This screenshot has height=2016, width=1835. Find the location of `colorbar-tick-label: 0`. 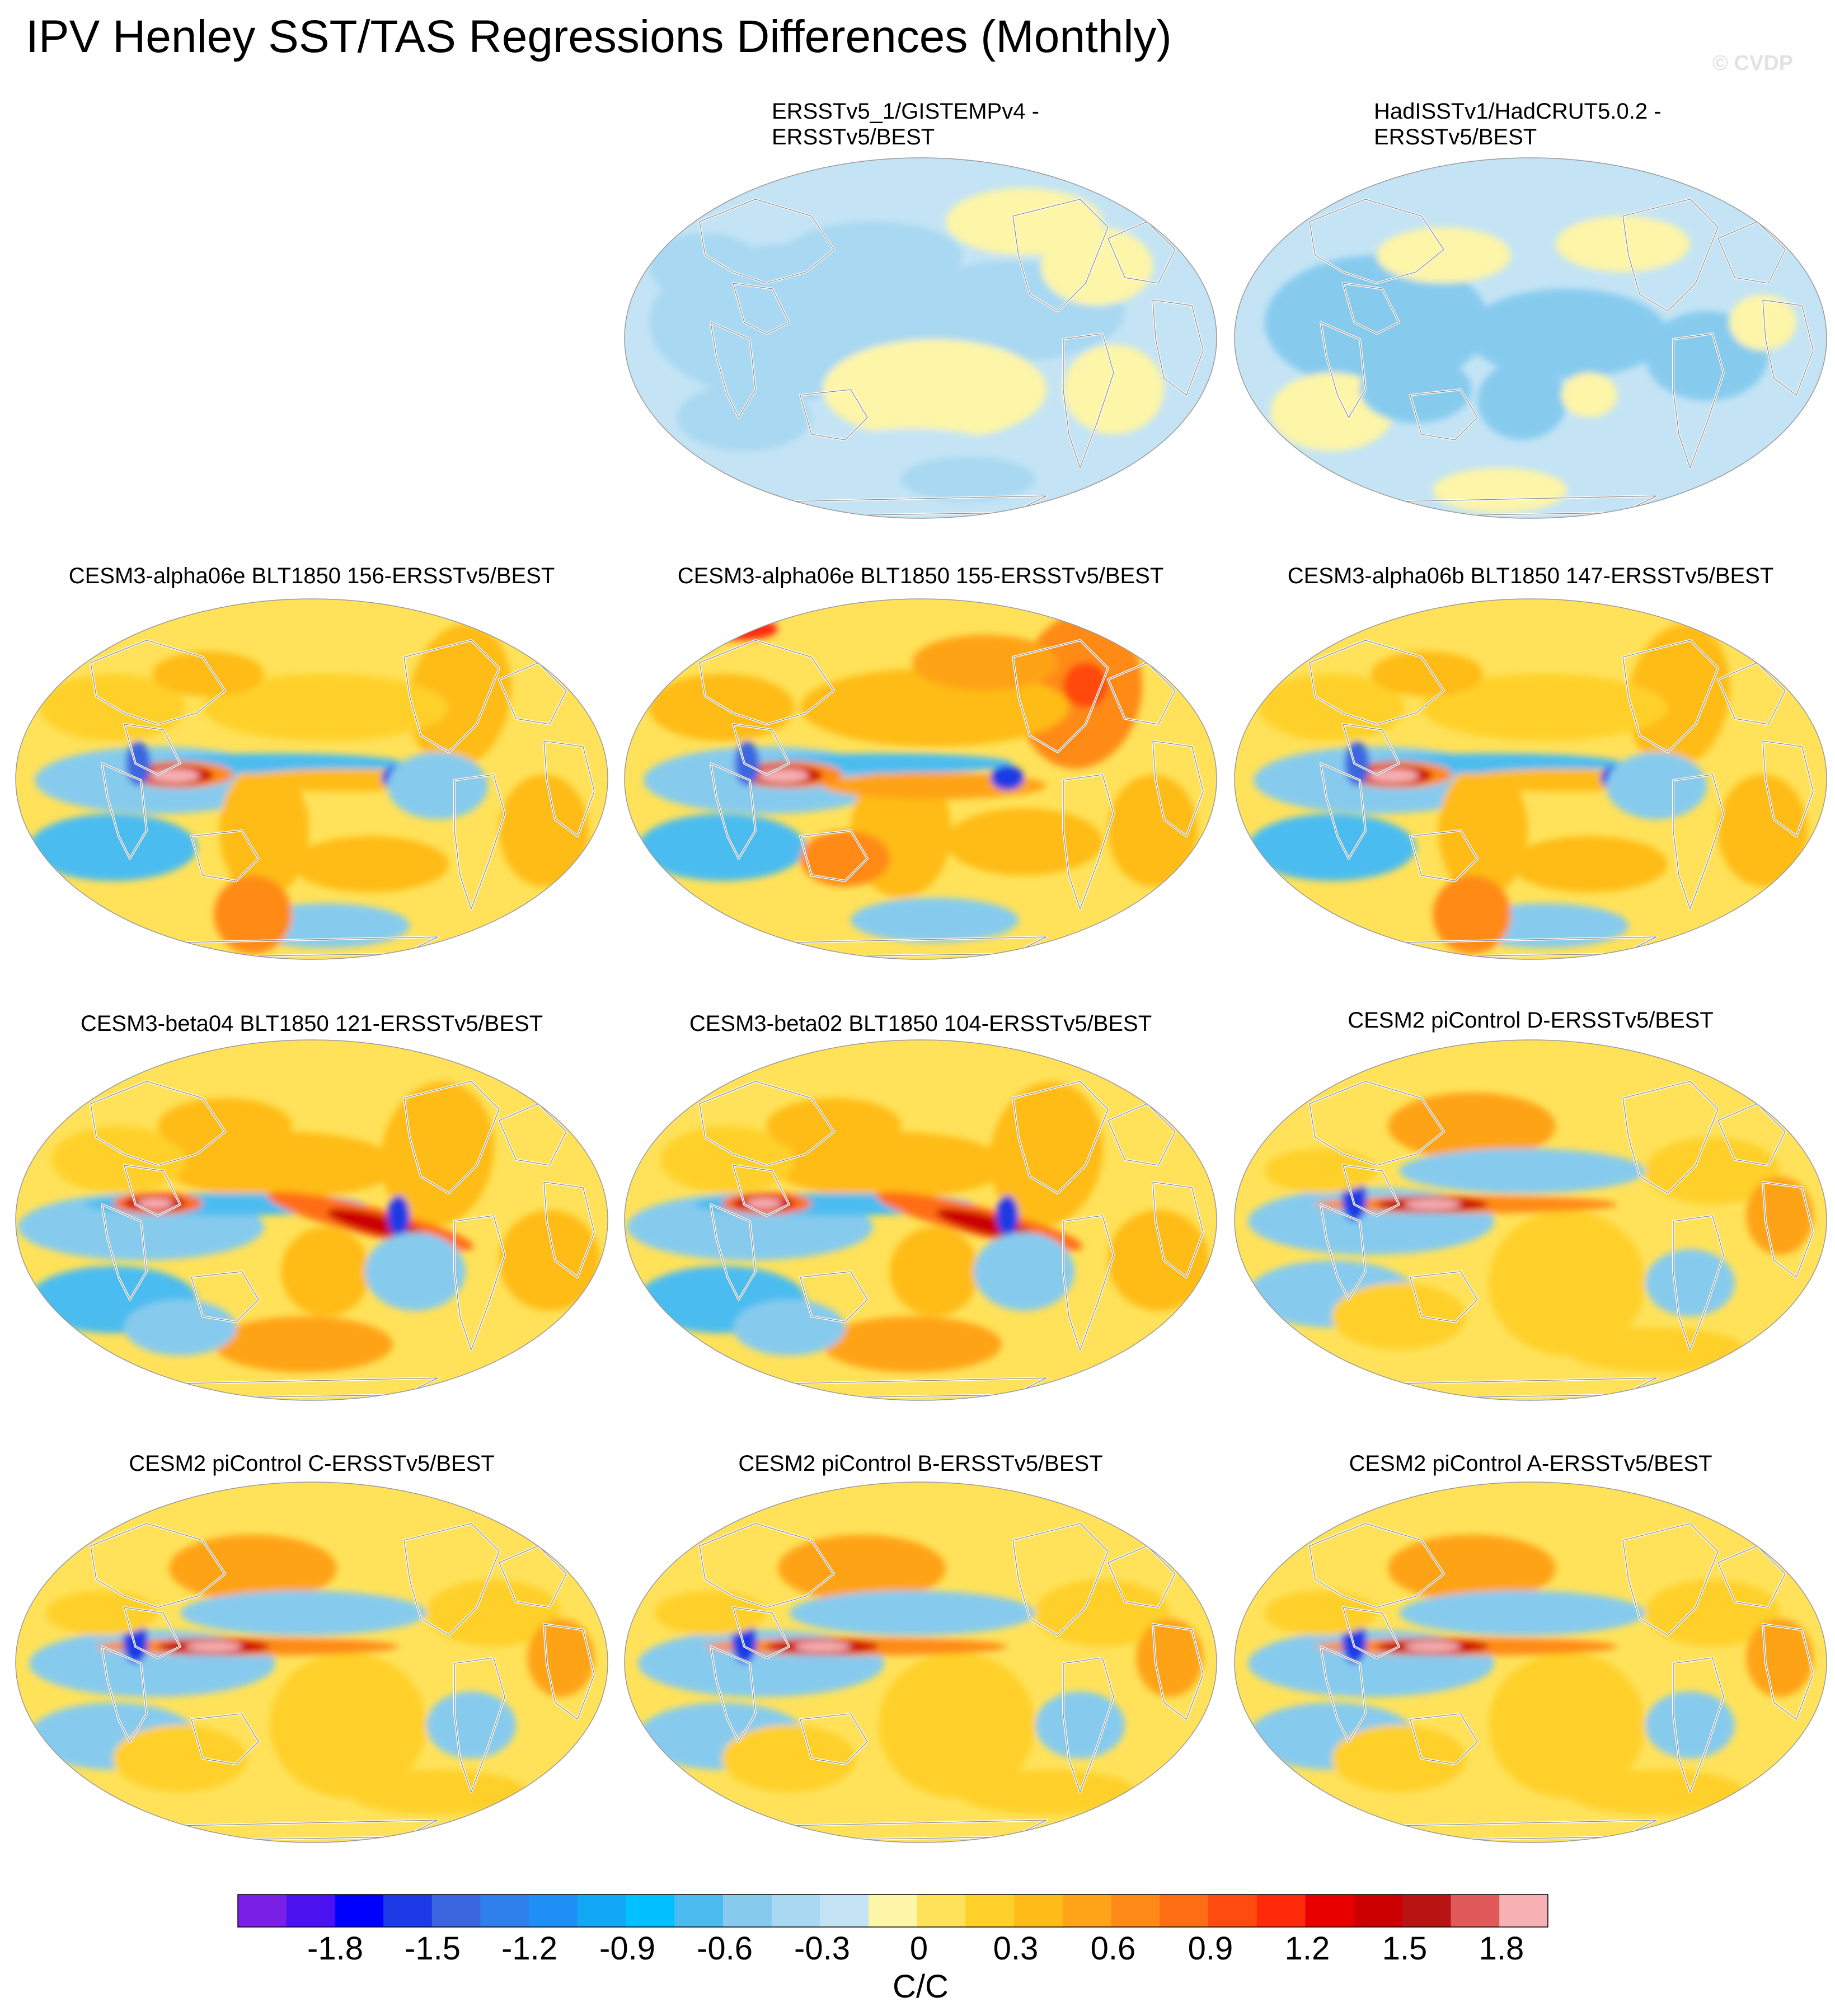

colorbar-tick-label: 0 is located at coordinates (919, 1948).